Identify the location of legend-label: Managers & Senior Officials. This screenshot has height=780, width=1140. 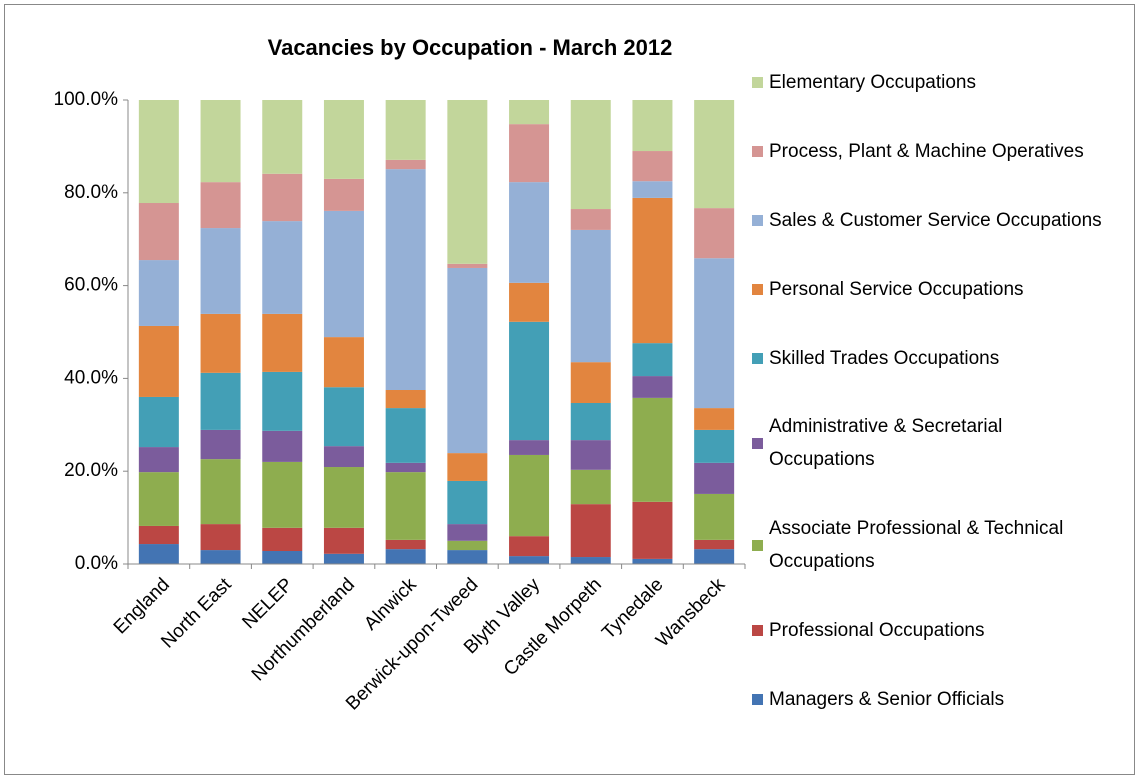
(887, 699).